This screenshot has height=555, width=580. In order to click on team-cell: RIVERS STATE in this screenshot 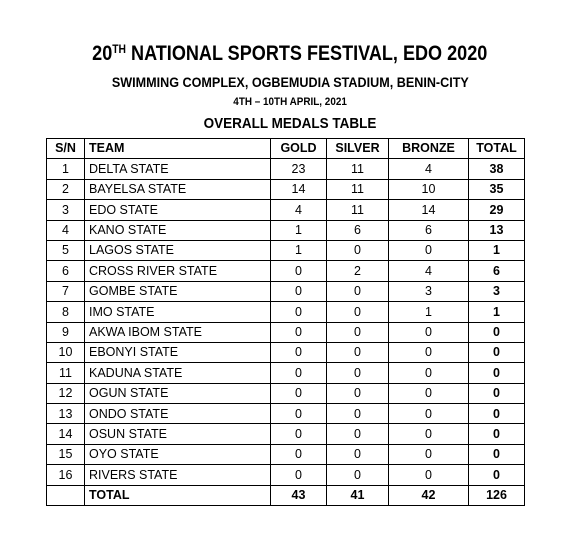, I will do `click(177, 475)`.